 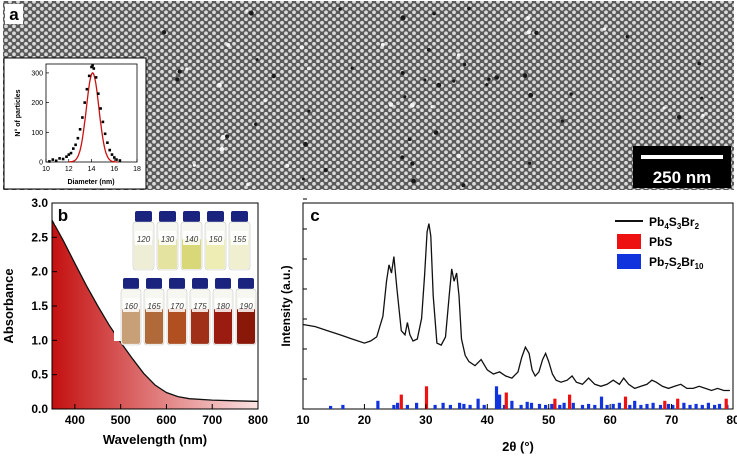 What do you see at coordinates (314, 215) in the screenshot?
I see `panel-c-label: c` at bounding box center [314, 215].